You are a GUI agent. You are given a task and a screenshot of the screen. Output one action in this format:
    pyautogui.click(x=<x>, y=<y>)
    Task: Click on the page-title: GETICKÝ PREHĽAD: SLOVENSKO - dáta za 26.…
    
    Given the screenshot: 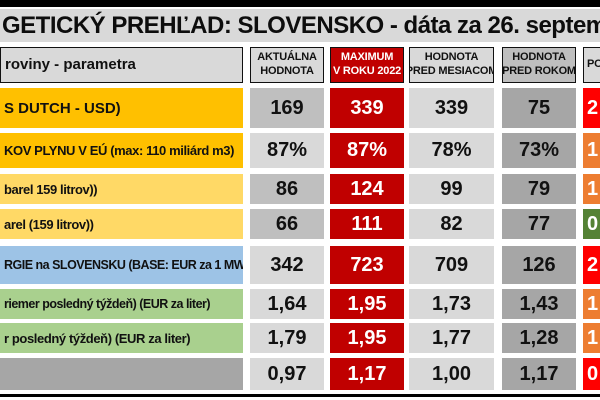 What is the action you would take?
    pyautogui.click(x=300, y=25)
    